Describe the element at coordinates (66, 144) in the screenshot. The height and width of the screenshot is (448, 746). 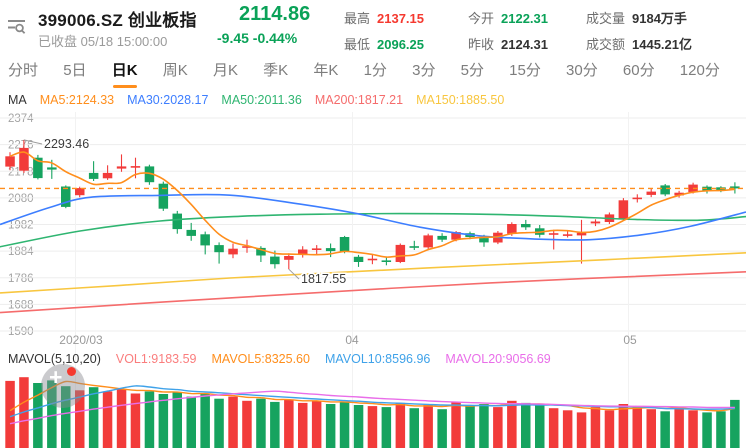
I see `svg-text: 2293.46` at that location.